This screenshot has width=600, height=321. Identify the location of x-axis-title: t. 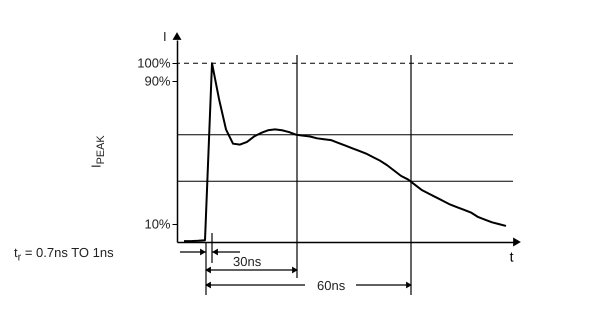
(512, 256).